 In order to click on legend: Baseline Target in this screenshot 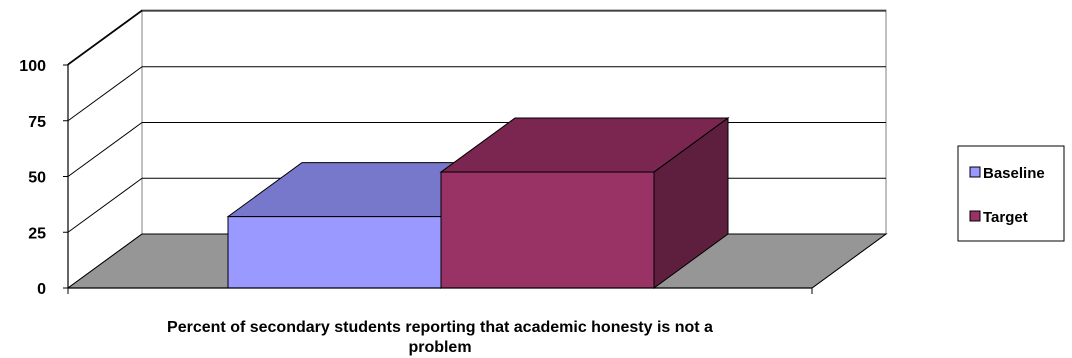, I will do `click(1011, 193)`.